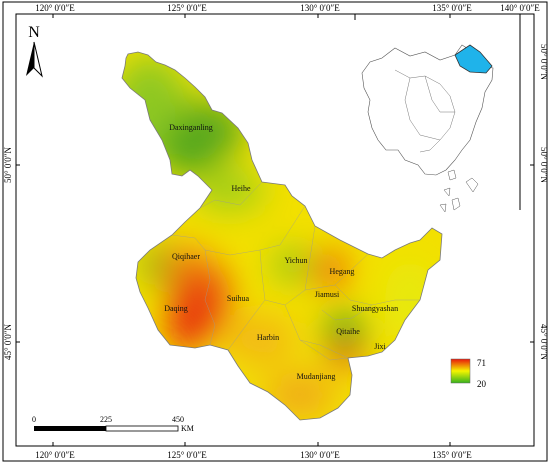  What do you see at coordinates (320, 8) in the screenshot?
I see `lon-label-top-130: 130° 0′0″E` at bounding box center [320, 8].